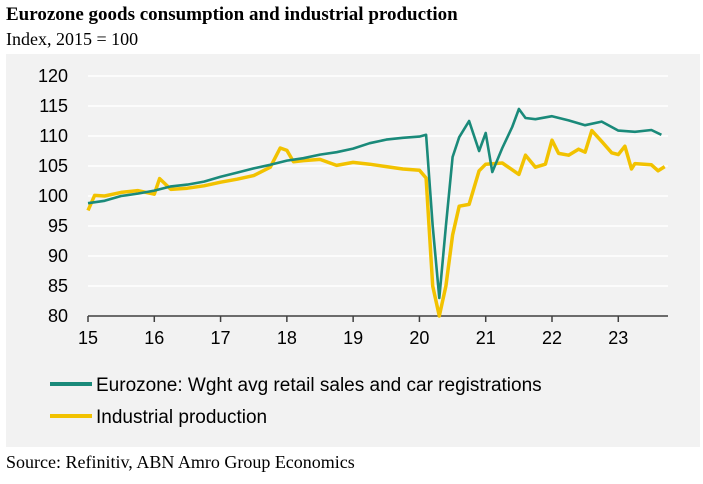 The width and height of the screenshot is (703, 484). I want to click on y-tick-label: 105, so click(53, 166).